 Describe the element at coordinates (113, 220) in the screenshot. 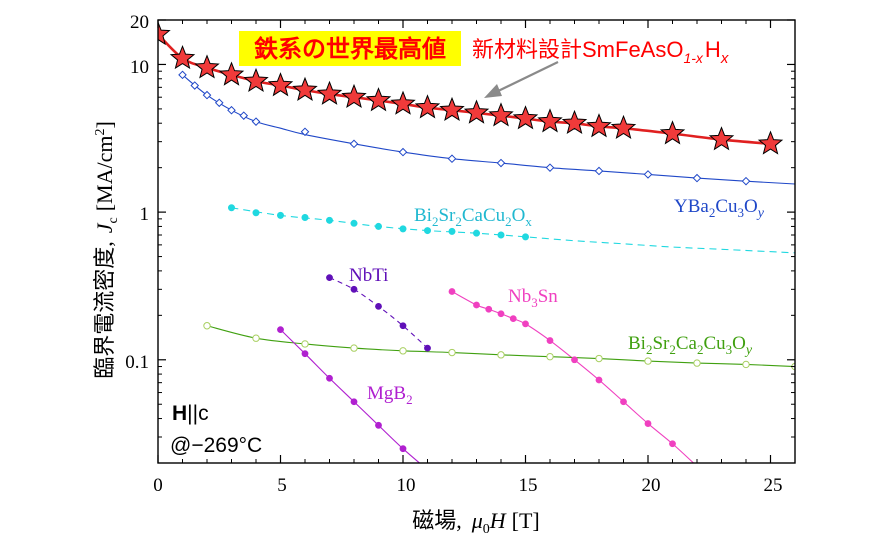

I see `y-axis-label-sub: c` at that location.